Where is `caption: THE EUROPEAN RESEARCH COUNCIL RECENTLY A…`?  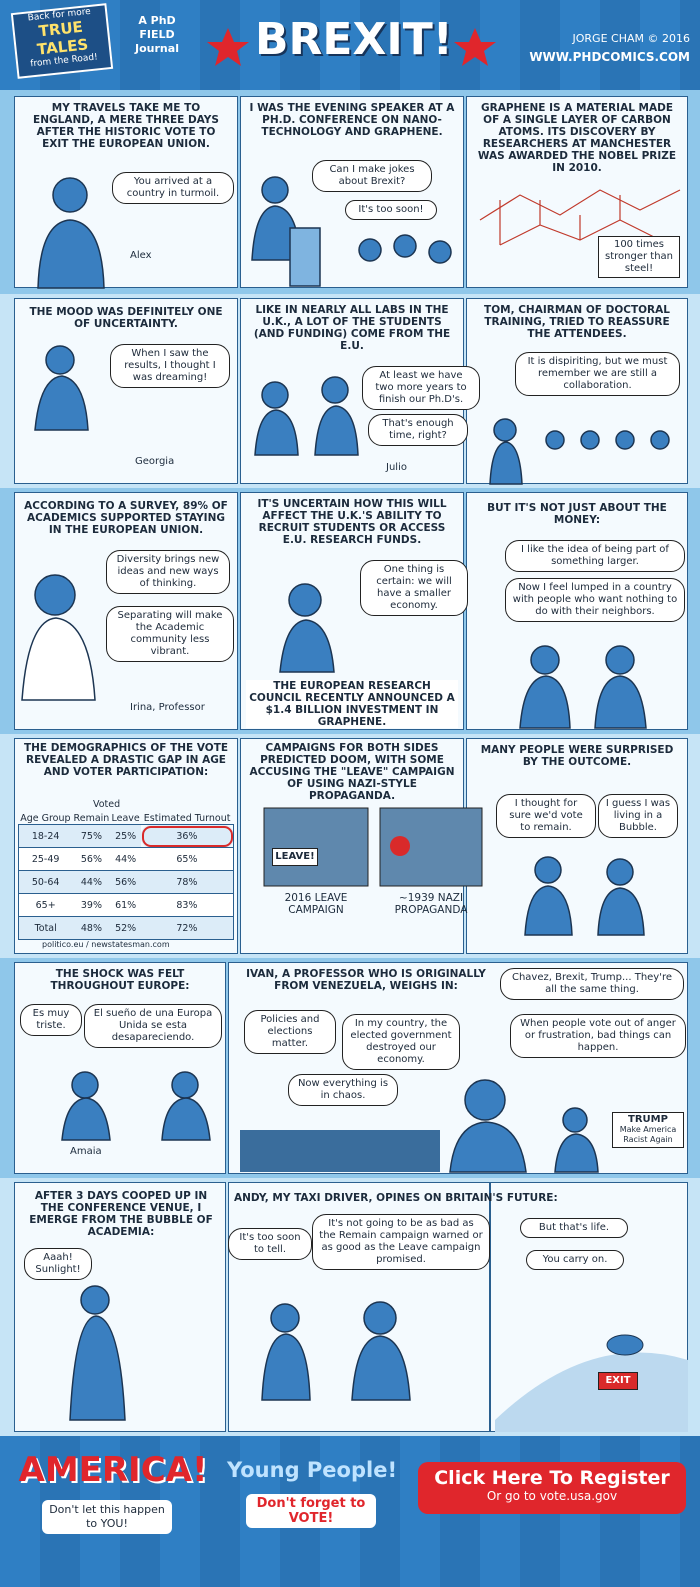 caption: THE EUROPEAN RESEARCH COUNCIL RECENTLY A… is located at coordinates (352, 704).